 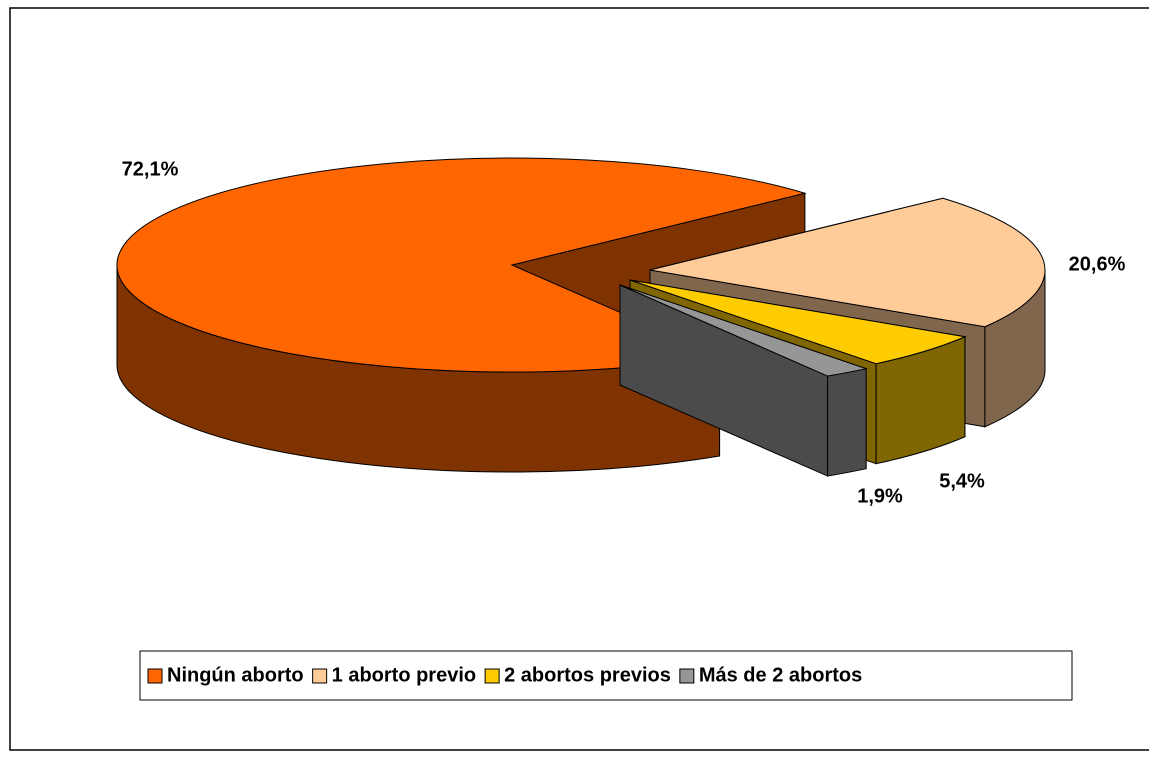 I want to click on legend-label: Más de 2 abortos, so click(x=780, y=675).